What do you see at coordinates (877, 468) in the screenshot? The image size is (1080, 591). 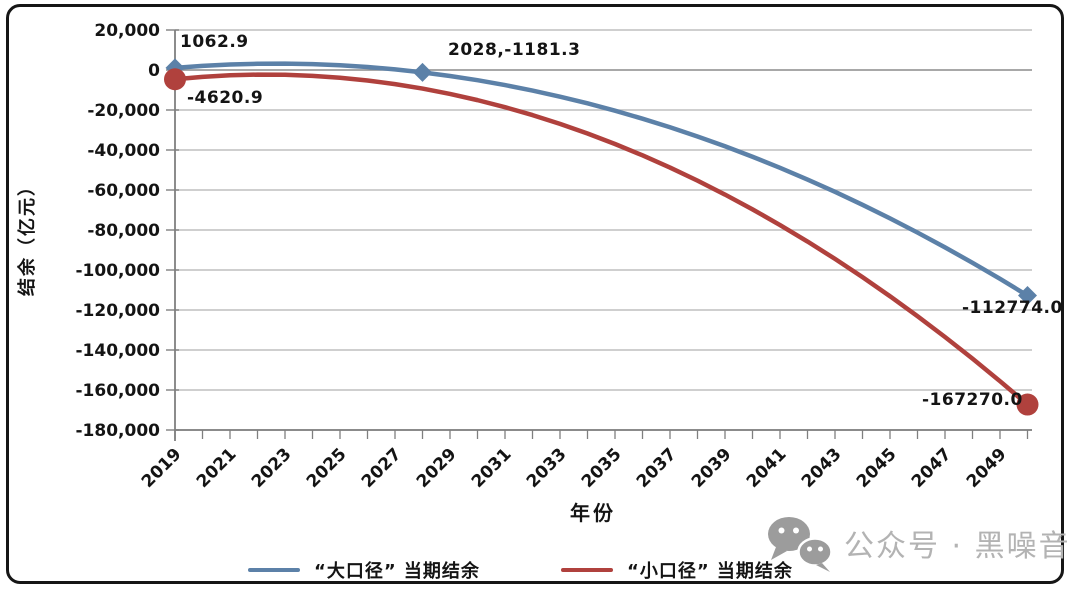 I see `x-tick-label: 2045` at bounding box center [877, 468].